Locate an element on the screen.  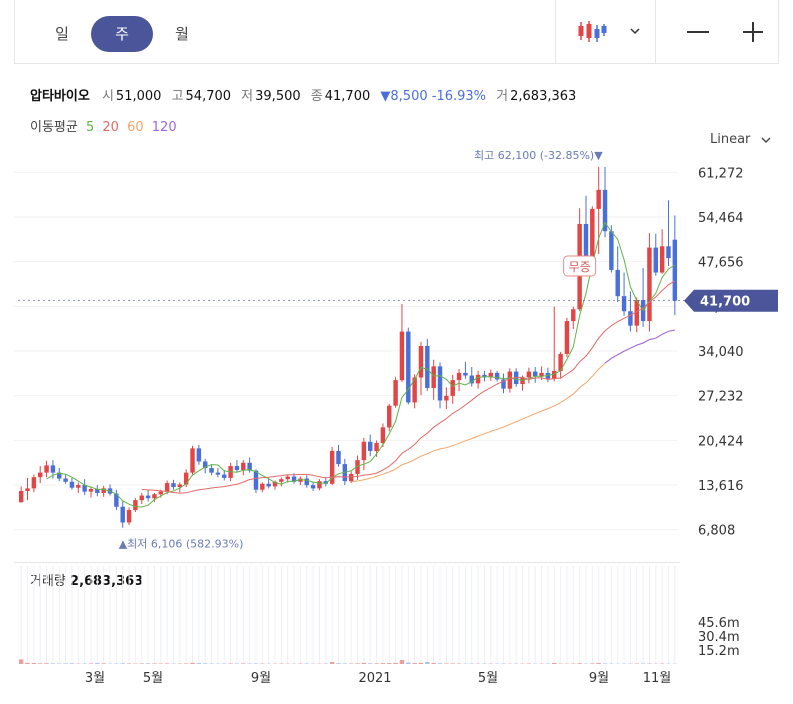
y-tick-label: 13,616 is located at coordinates (721, 486).